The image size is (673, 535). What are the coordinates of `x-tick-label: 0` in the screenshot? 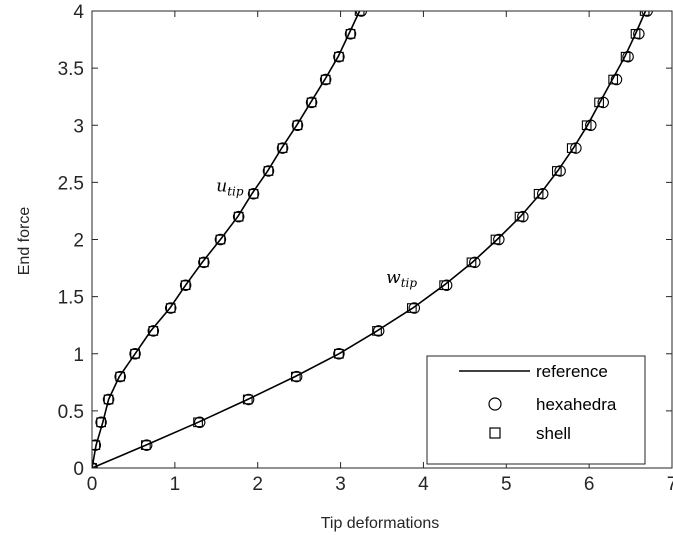 It's located at (92, 484).